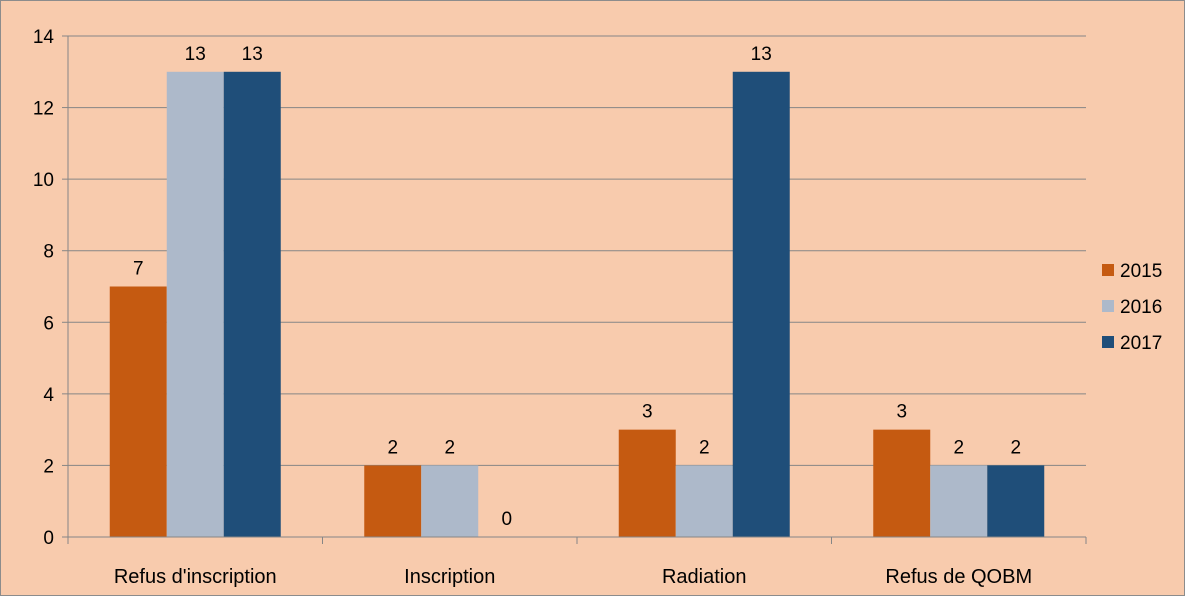  I want to click on y-tick-label: 14, so click(44, 37).